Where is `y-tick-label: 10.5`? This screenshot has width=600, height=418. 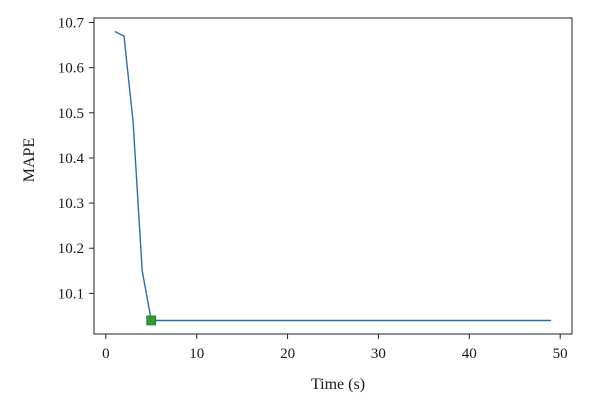 y-tick-label: 10.5 is located at coordinates (71, 114).